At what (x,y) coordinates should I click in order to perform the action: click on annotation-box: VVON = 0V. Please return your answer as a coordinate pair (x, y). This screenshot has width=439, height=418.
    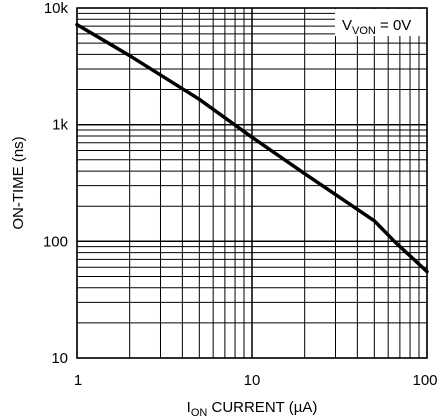
    Looking at the image, I should click on (380, 23).